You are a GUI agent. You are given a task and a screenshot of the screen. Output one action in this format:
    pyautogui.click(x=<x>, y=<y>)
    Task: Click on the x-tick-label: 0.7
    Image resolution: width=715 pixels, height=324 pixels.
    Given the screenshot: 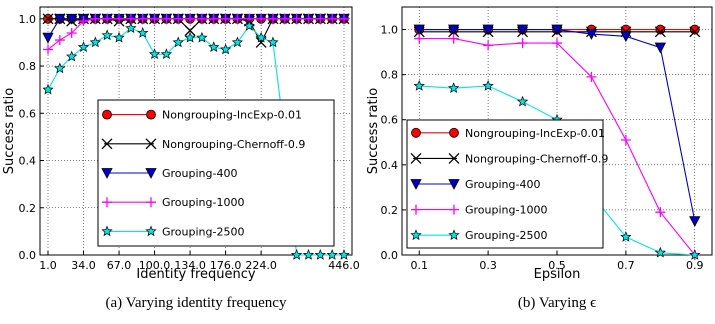 What is the action you would take?
    pyautogui.click(x=626, y=265)
    